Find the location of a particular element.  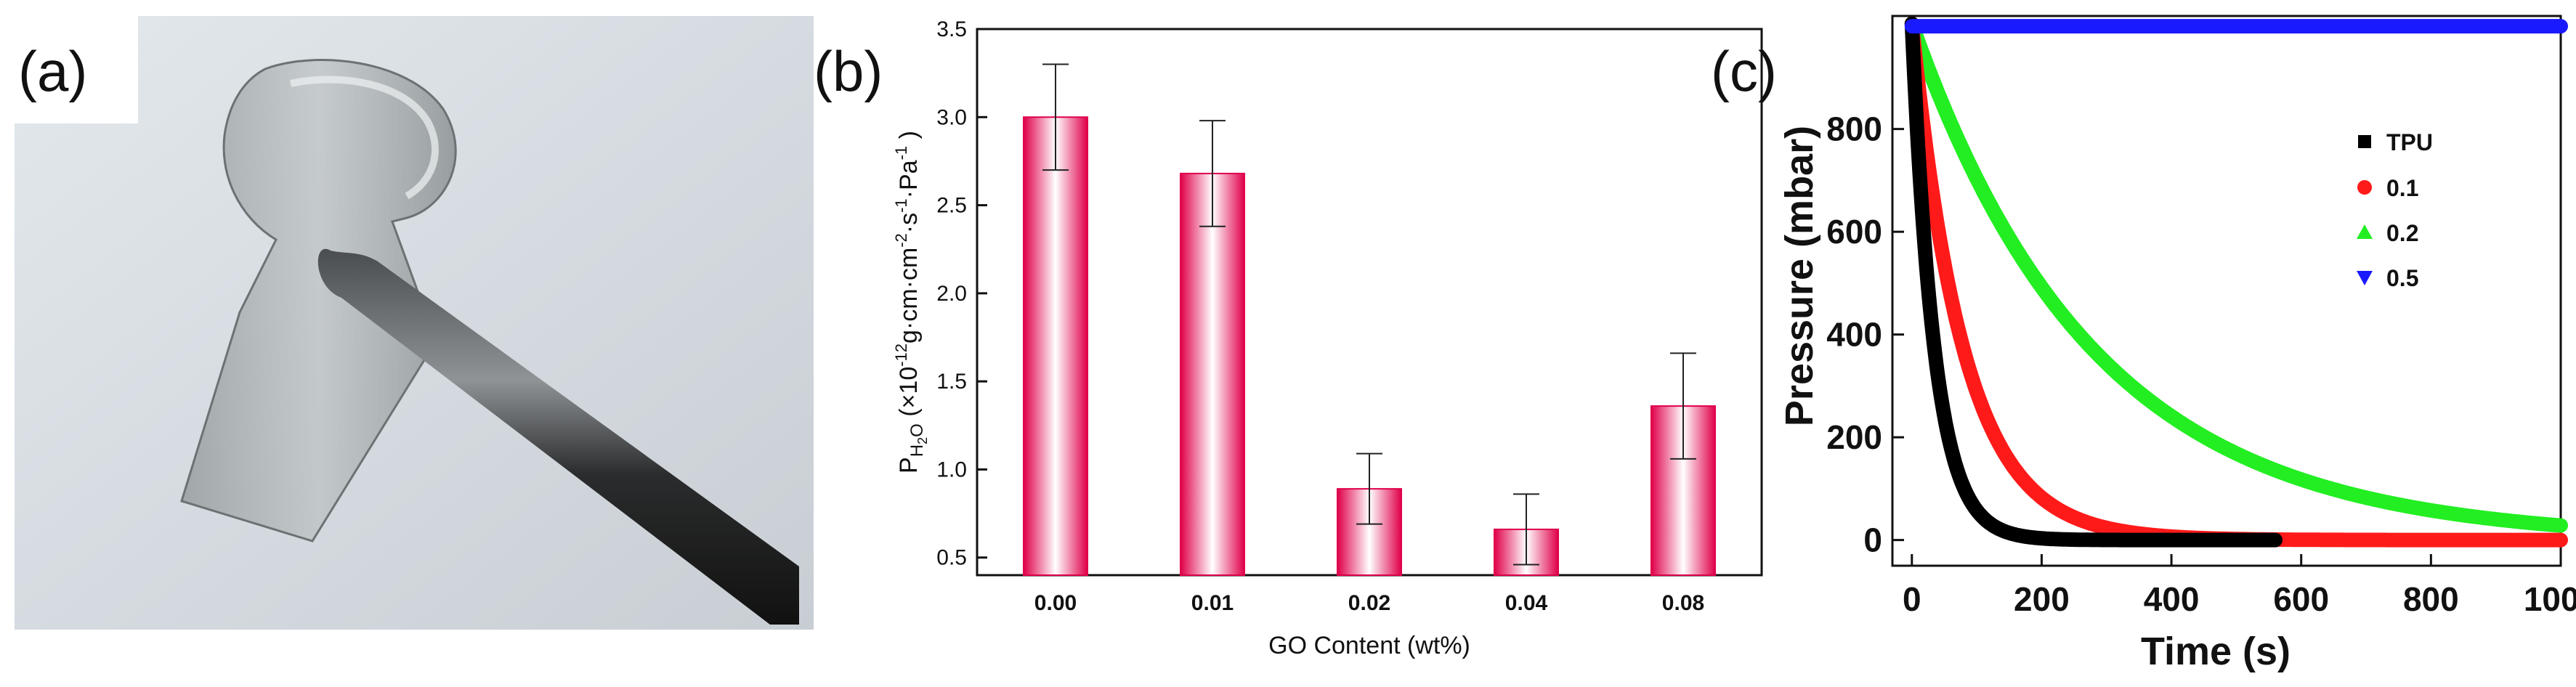

chart-c-ytick-label: 0 is located at coordinates (1872, 540).